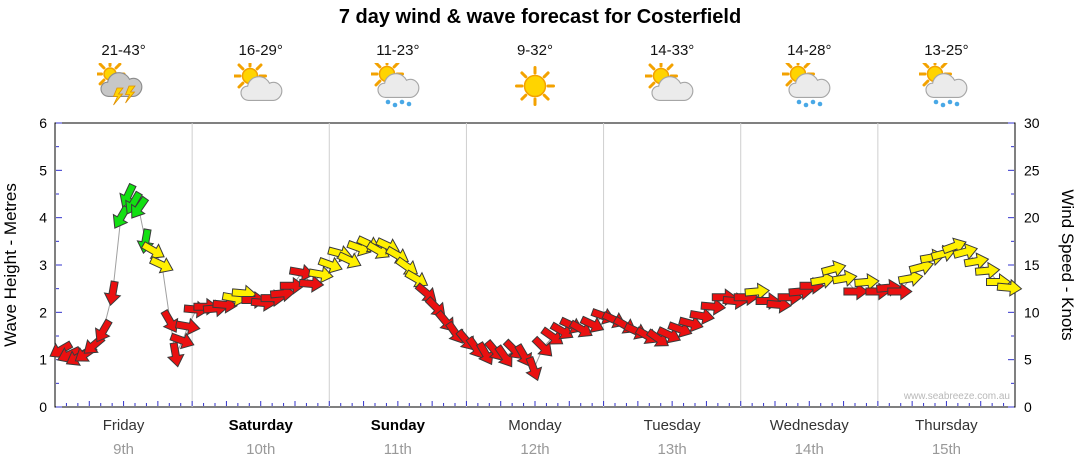  I want to click on left-tick-label: 3, so click(43, 265).